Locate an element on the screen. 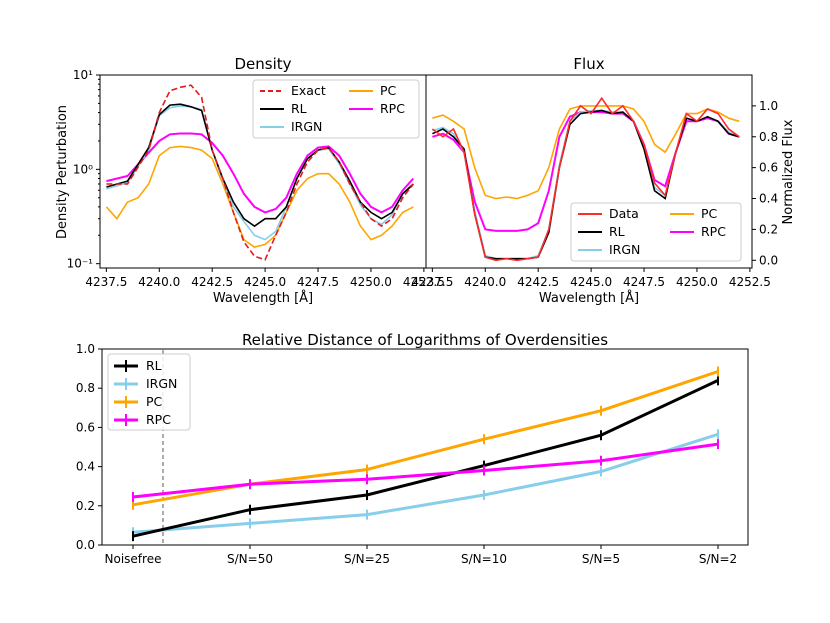  density-xtick-label: 4237.5 is located at coordinates (106, 282).